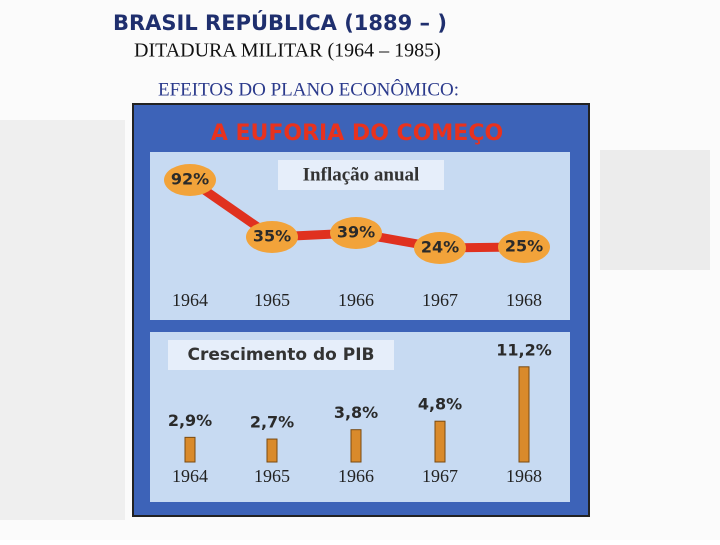  I want to click on data-label: 92%, so click(190, 179).